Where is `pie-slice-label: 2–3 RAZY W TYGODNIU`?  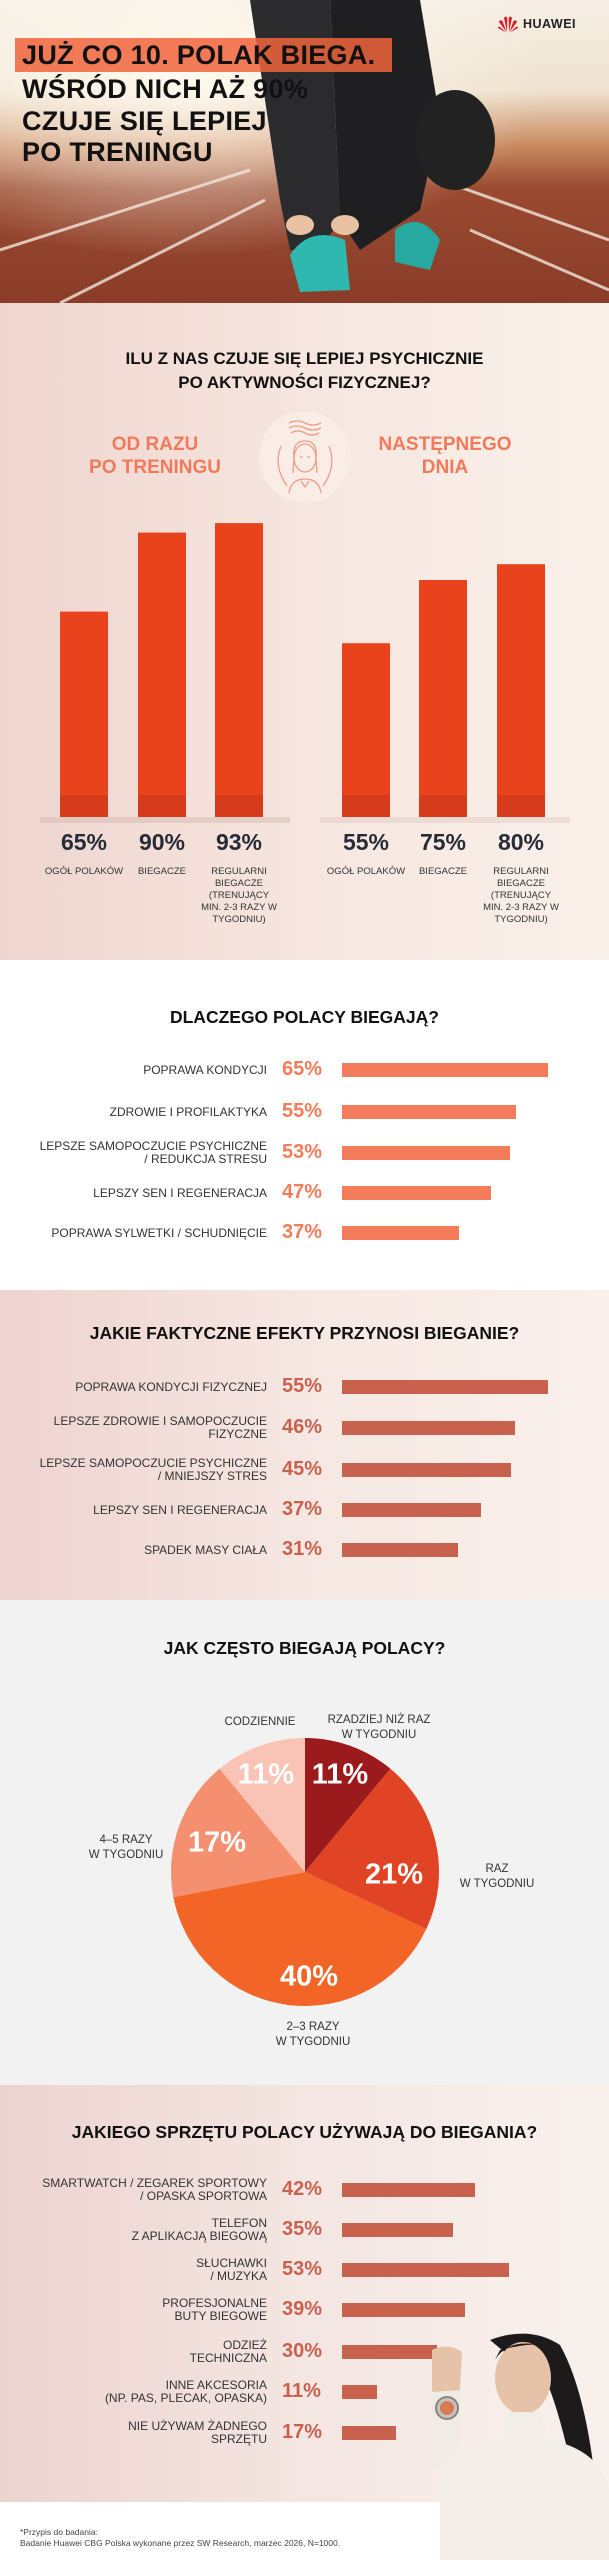
pie-slice-label: 2–3 RAZY W TYGODNIU is located at coordinates (313, 2034).